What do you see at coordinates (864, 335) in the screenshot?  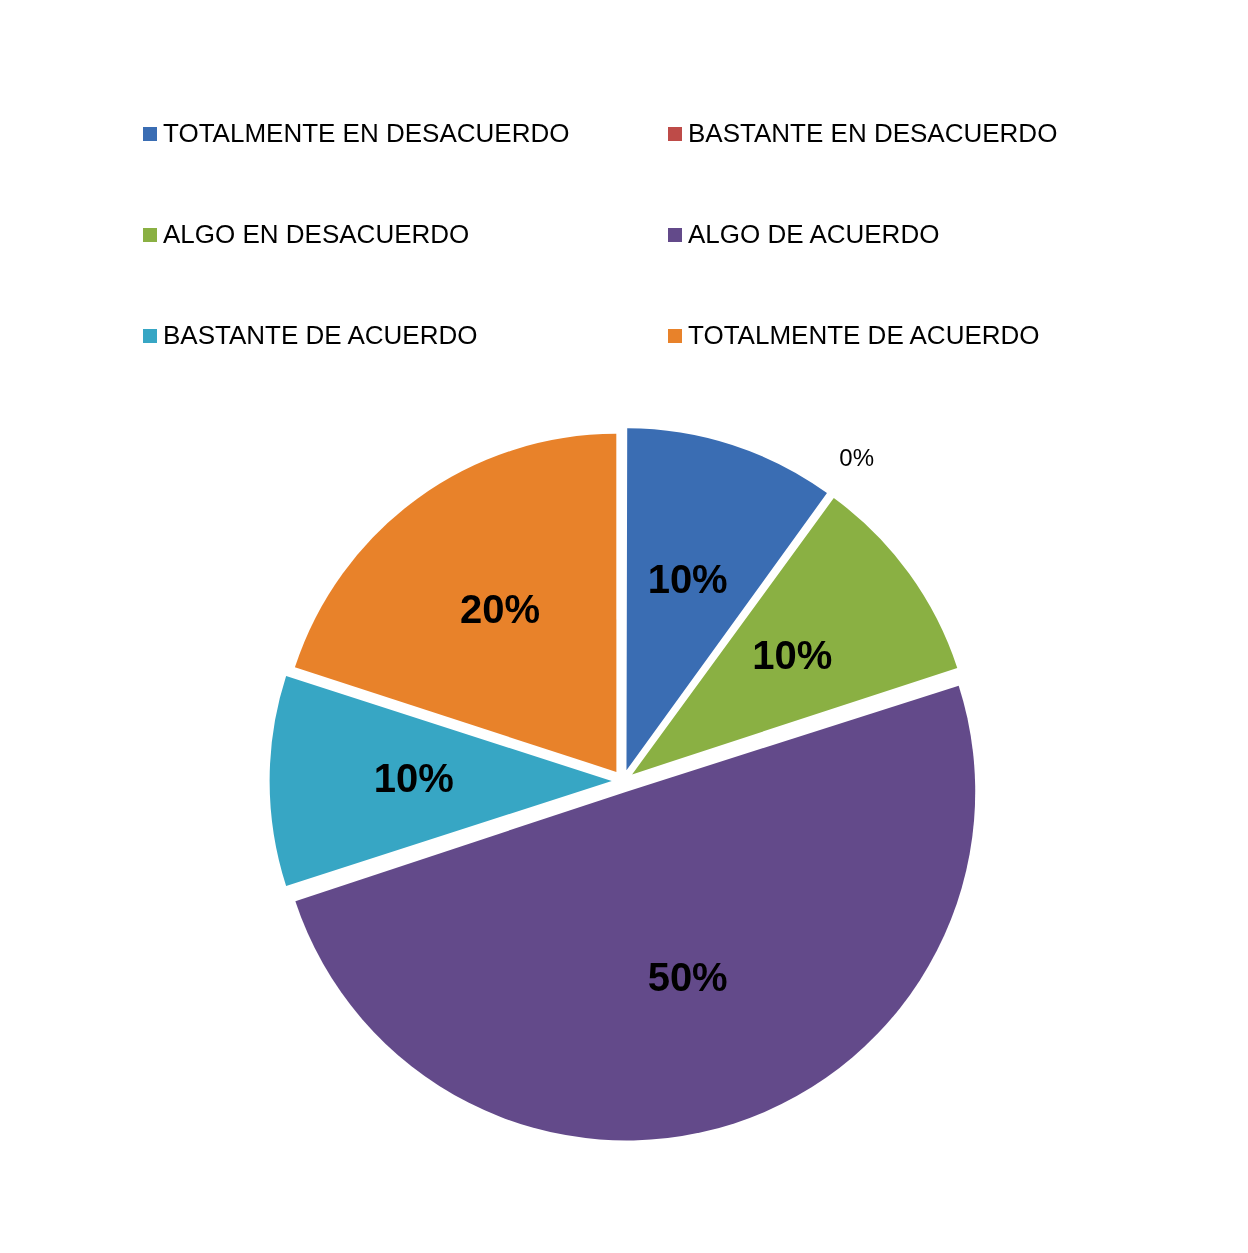 I see `legend-label: TOTALMENTE DE ACUERDO` at bounding box center [864, 335].